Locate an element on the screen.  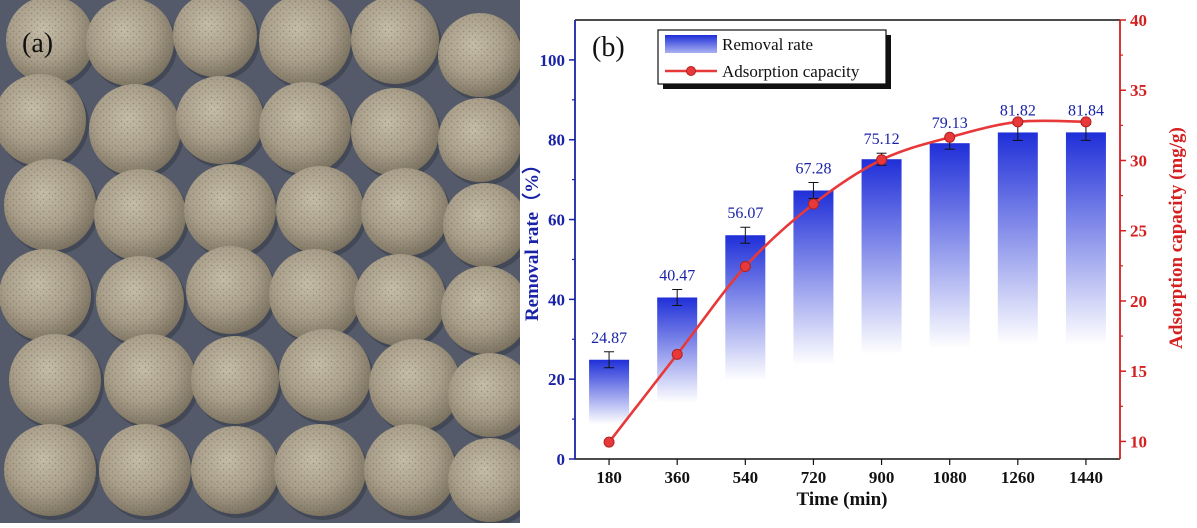
left-tick-label: 60 is located at coordinates (556, 220).